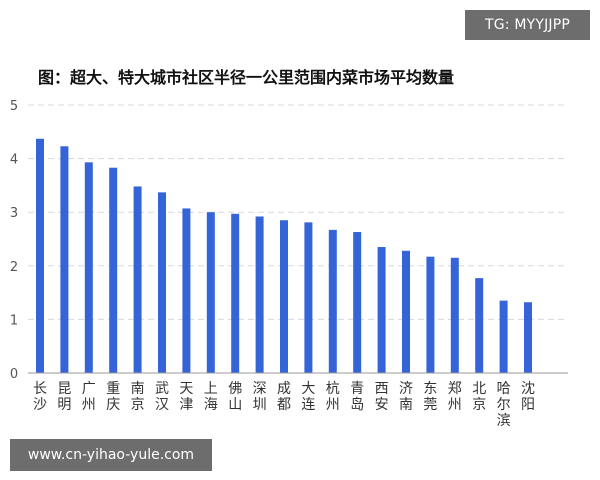 Image resolution: width=600 pixels, height=480 pixels. Describe the element at coordinates (40, 397) in the screenshot. I see `x-tick-label: 长沙` at that location.